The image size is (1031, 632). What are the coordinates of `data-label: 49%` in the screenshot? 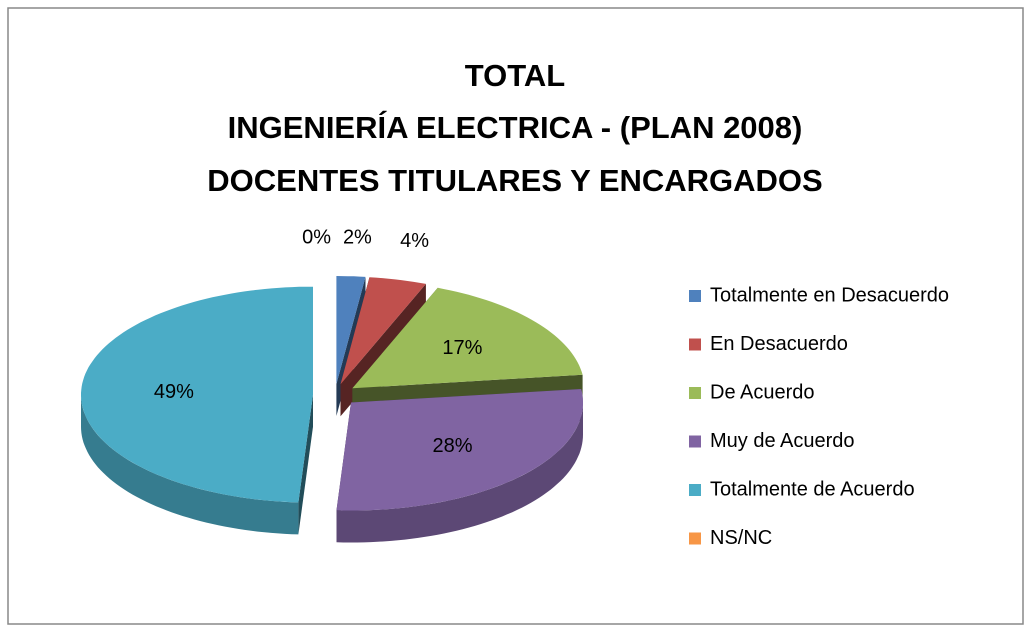 It's located at (174, 392).